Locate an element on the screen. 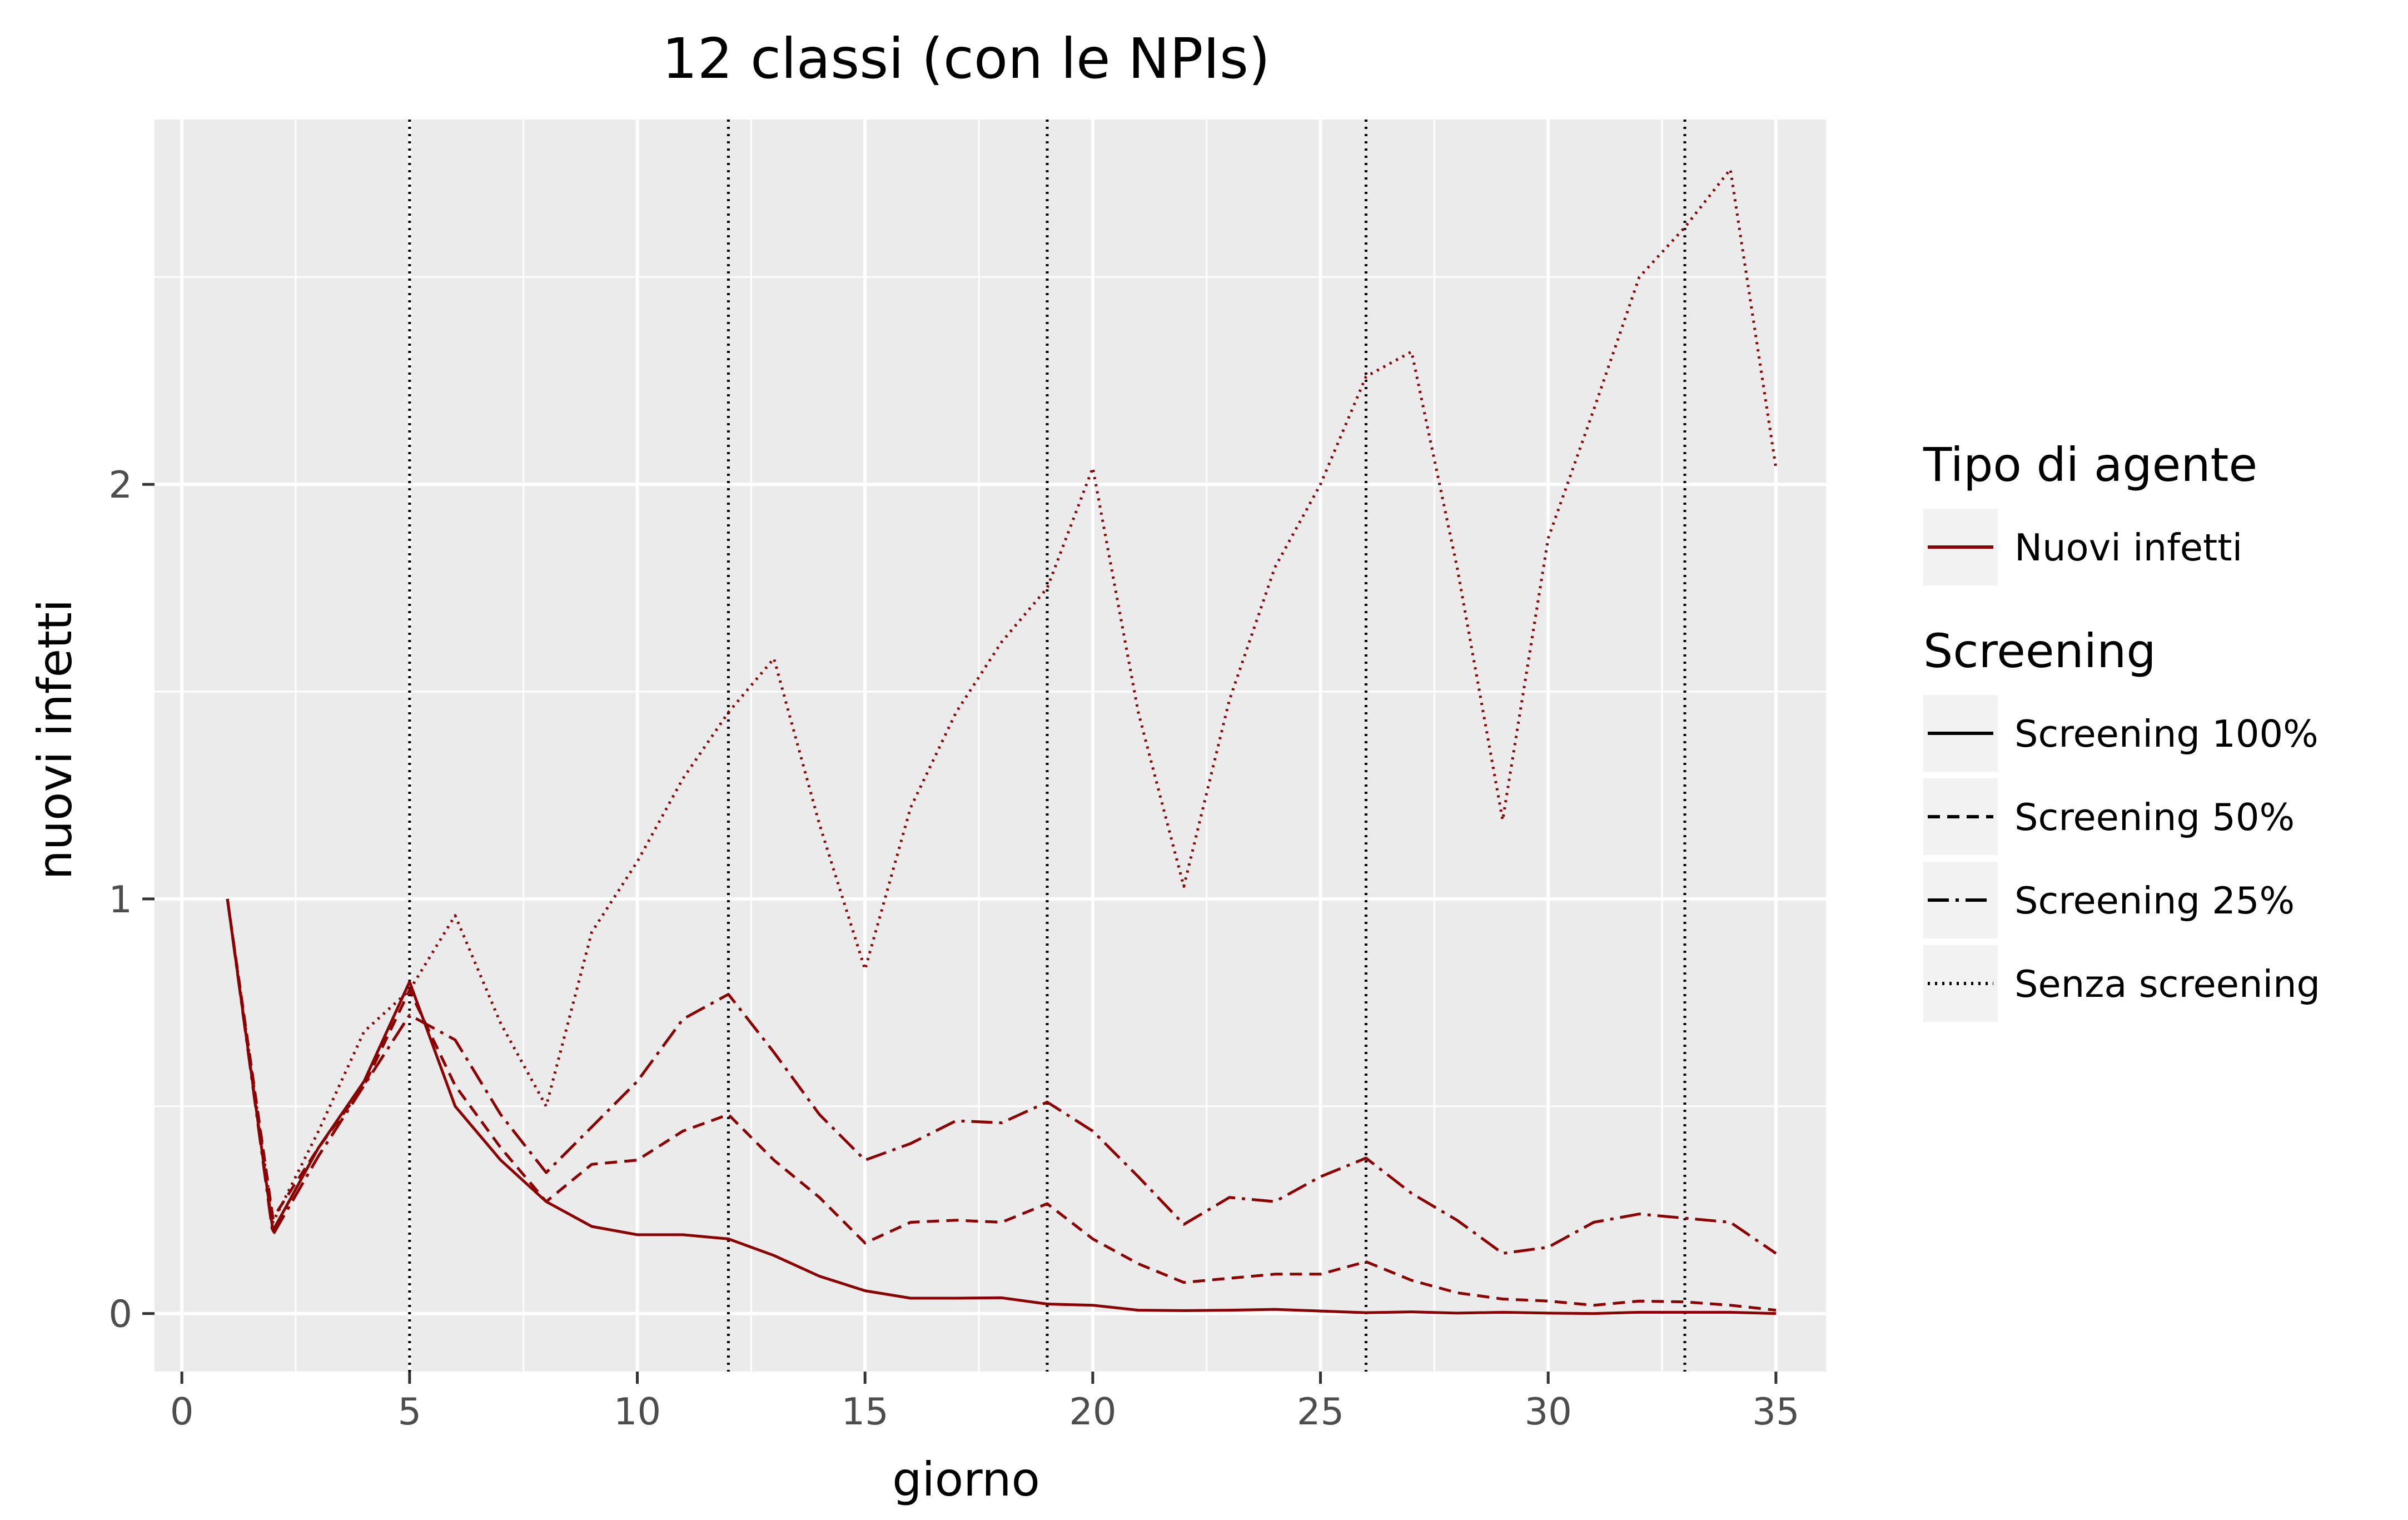 The width and height of the screenshot is (2408, 1520). x-tick-label-1: 5 is located at coordinates (410, 1411).